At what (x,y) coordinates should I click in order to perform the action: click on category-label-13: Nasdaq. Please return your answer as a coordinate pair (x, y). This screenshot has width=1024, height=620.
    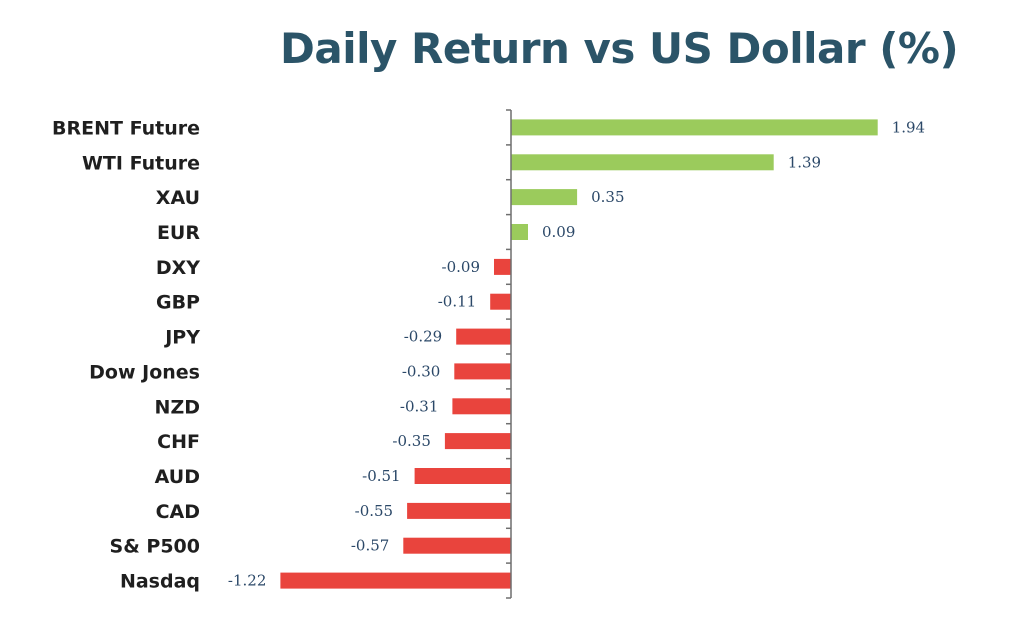
    Looking at the image, I should click on (160, 582).